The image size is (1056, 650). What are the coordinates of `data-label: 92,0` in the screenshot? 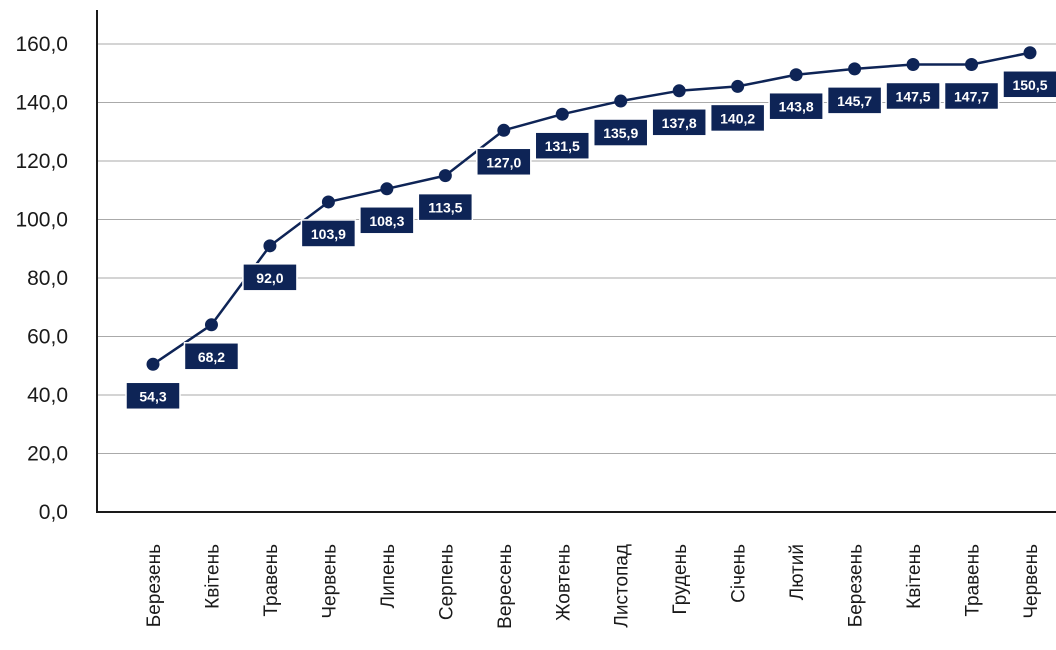 It's located at (269, 278).